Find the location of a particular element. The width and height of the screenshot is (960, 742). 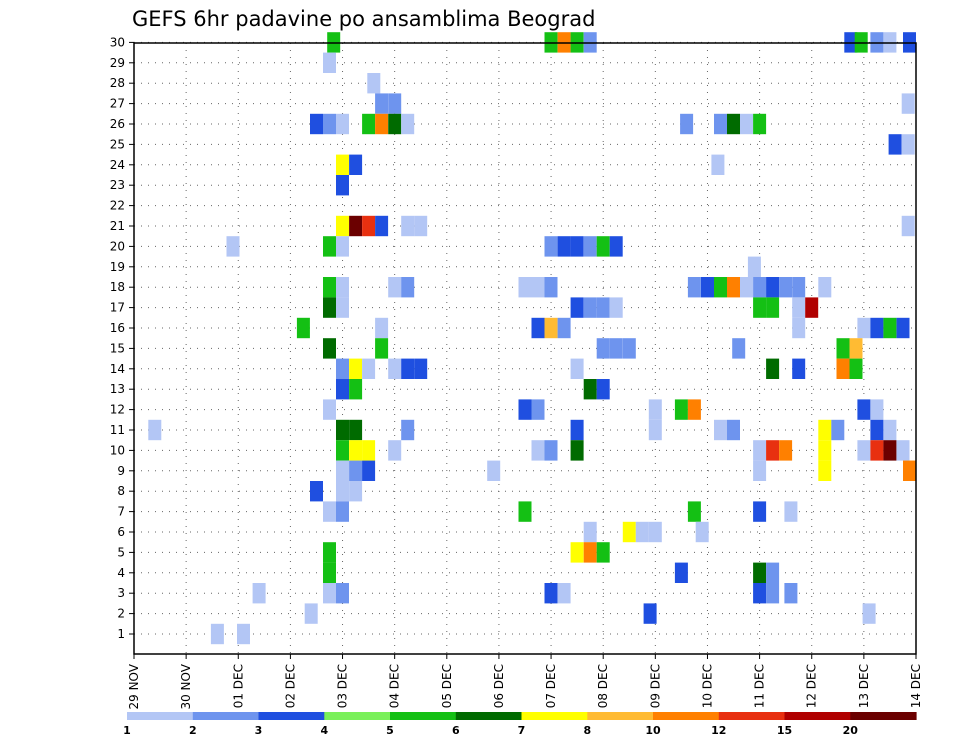

y-tick-label: 8 is located at coordinates (121, 491).